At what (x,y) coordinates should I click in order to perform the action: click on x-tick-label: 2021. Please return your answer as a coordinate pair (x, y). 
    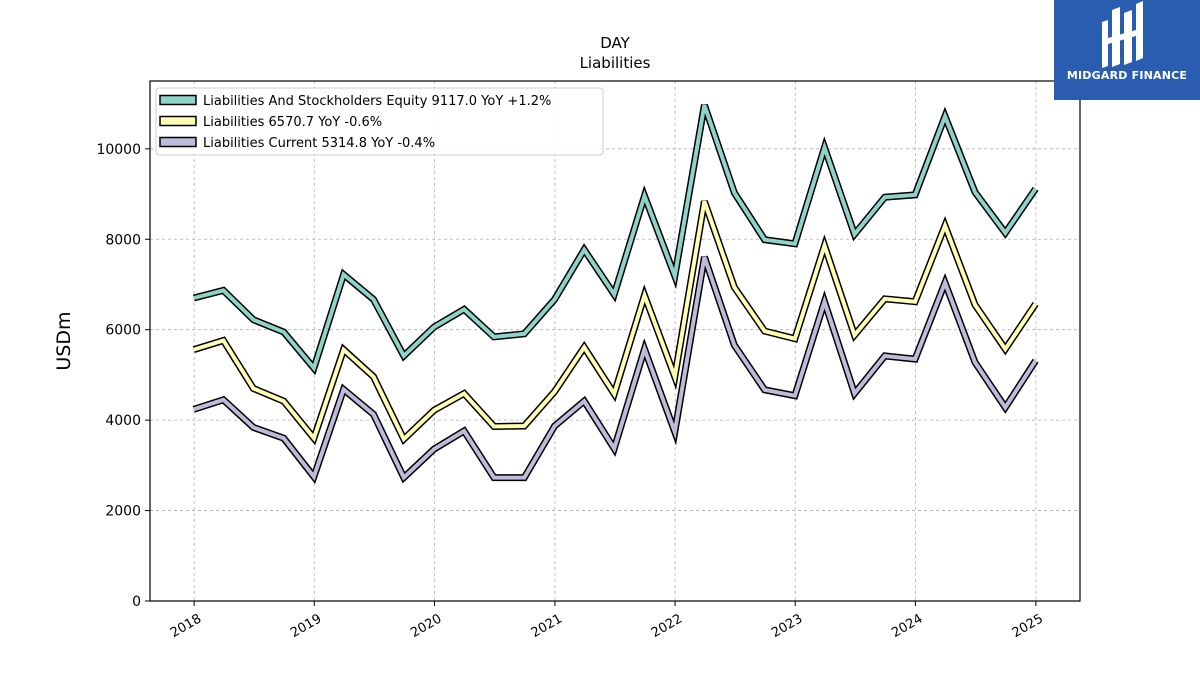
    Looking at the image, I should click on (547, 626).